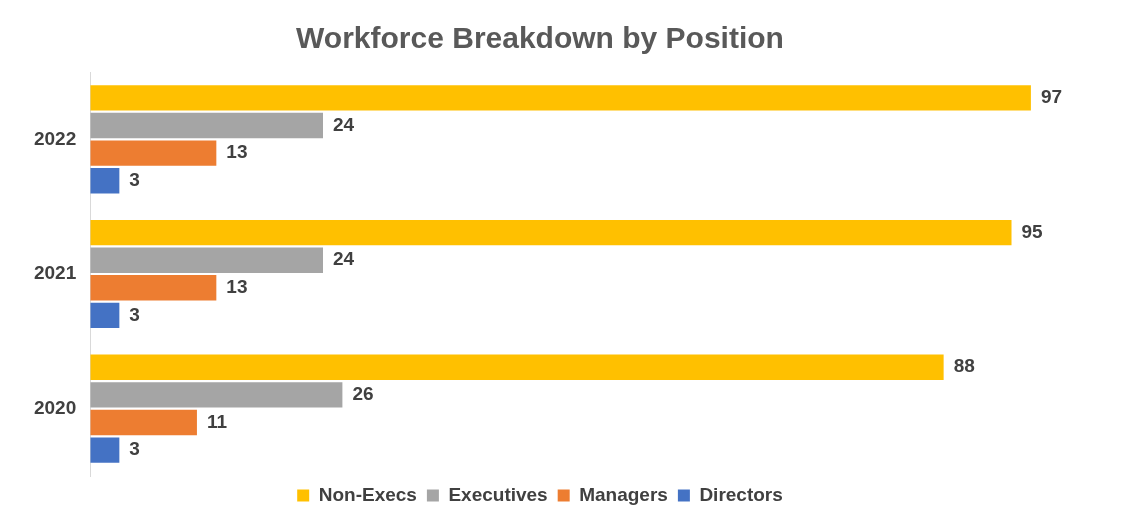 Image resolution: width=1130 pixels, height=519 pixels. What do you see at coordinates (1051, 97) in the screenshot?
I see `data-label: 97` at bounding box center [1051, 97].